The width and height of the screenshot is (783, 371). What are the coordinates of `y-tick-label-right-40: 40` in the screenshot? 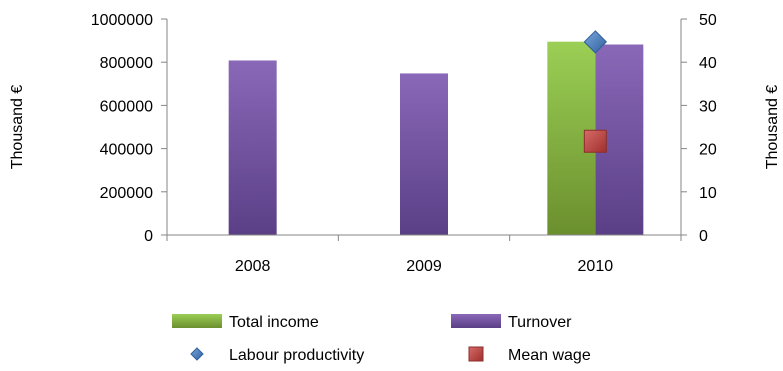 It's located at (708, 63).